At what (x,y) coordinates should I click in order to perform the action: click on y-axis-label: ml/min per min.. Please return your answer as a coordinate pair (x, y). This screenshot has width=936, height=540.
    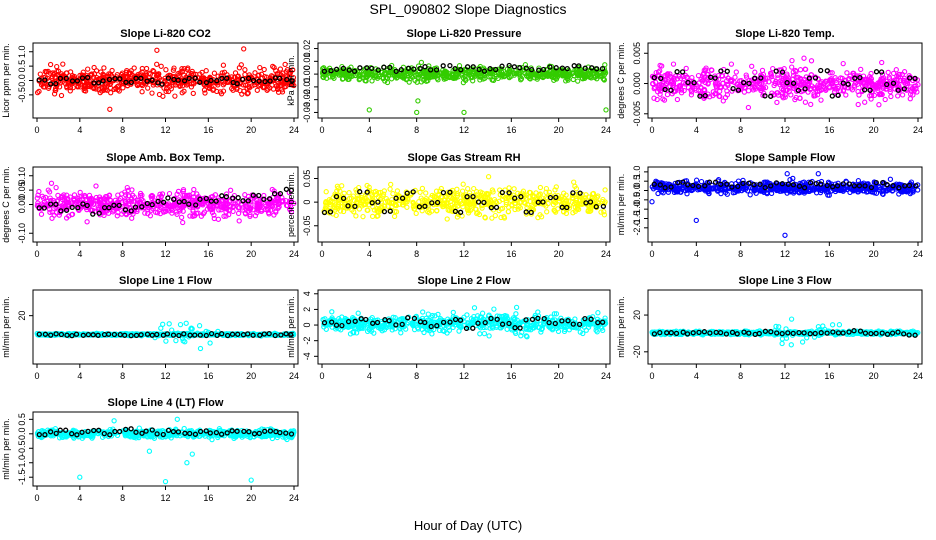
    Looking at the image, I should click on (6, 327).